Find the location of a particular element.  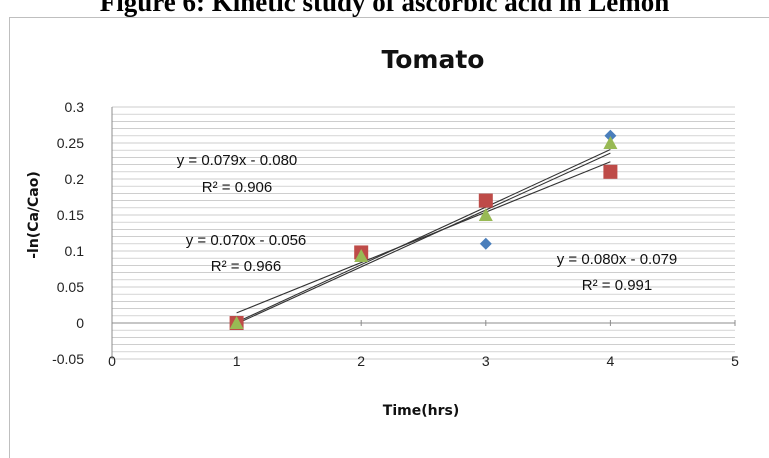

y-tick-label: 0.15 is located at coordinates (70, 215).